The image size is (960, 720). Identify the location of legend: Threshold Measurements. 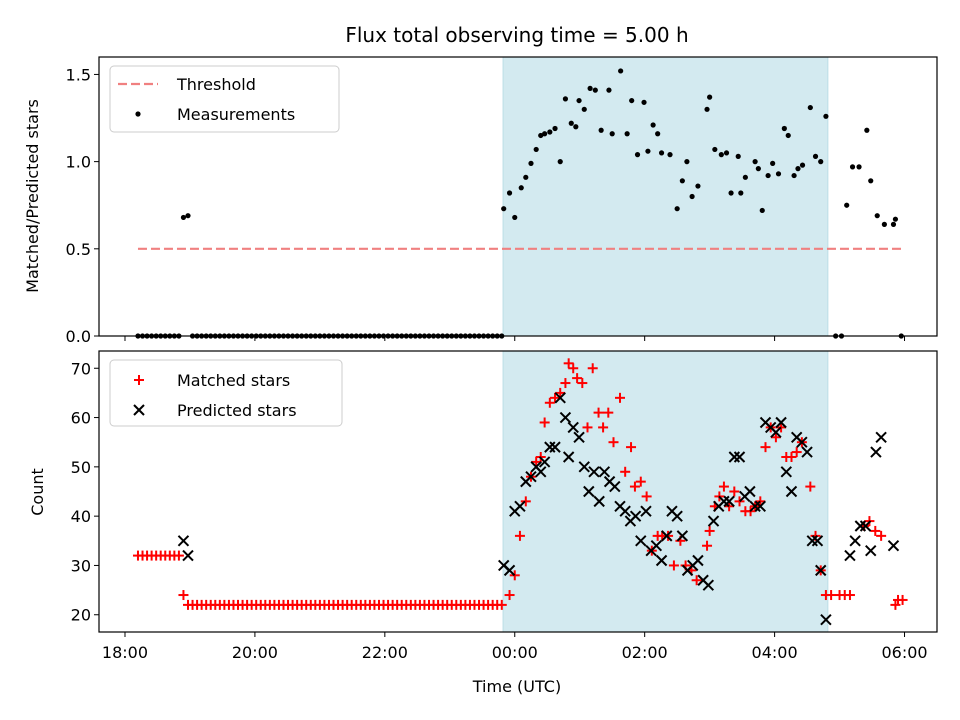
(224, 99).